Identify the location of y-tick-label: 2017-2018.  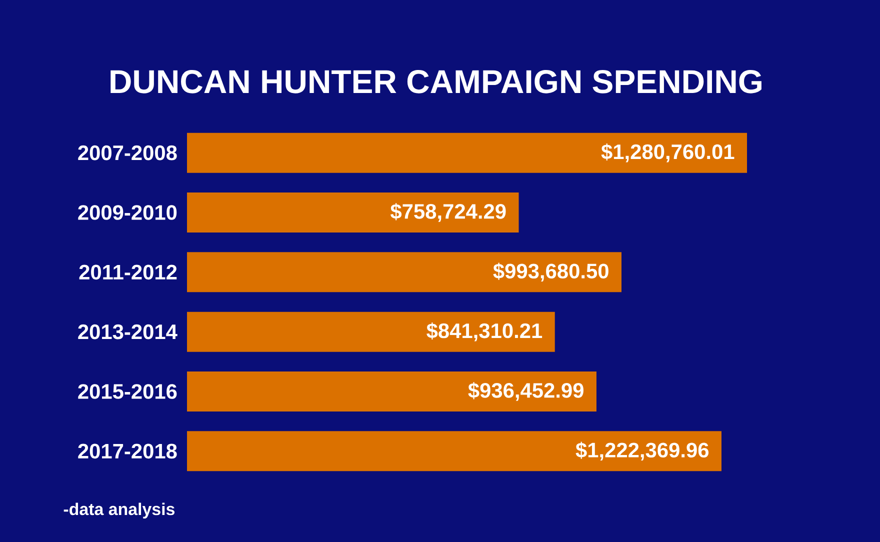
(127, 451).